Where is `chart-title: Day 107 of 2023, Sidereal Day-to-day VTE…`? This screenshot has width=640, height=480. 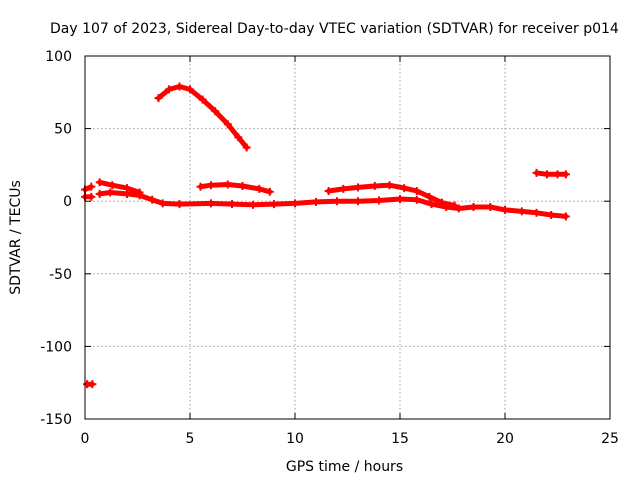 chart-title: Day 107 of 2023, Sidereal Day-to-day VTE… is located at coordinates (334, 29).